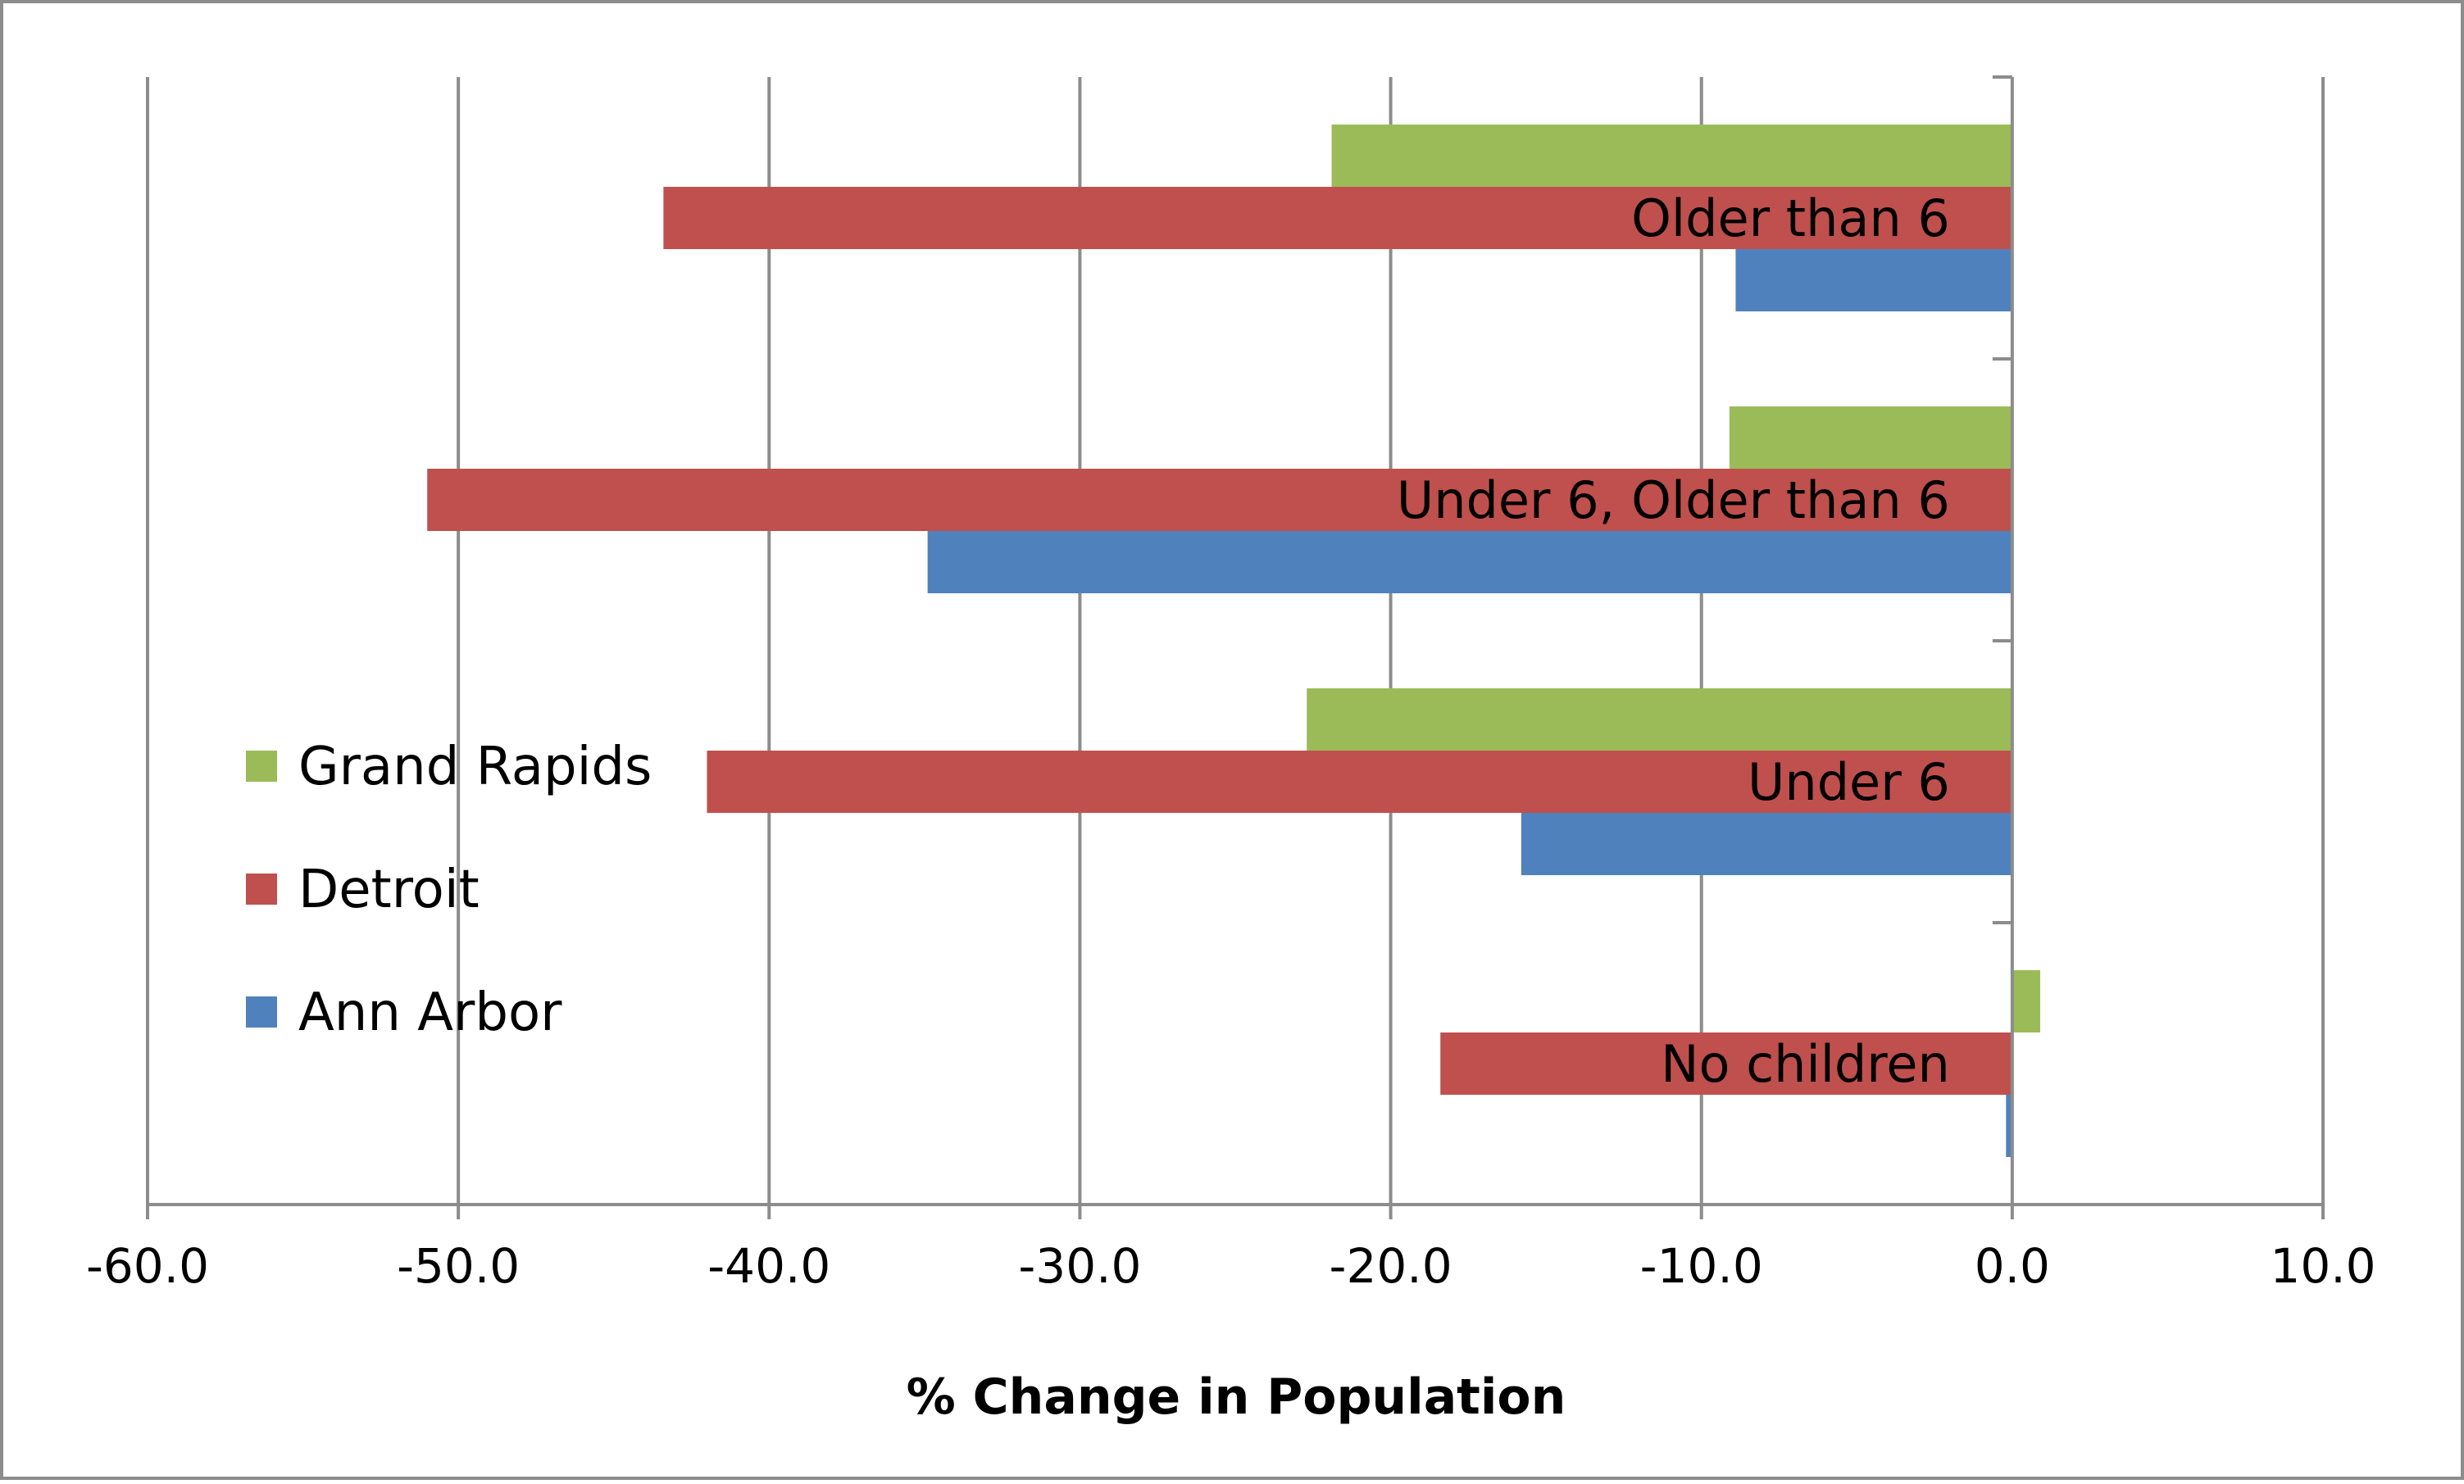 This screenshot has width=2464, height=1484. What do you see at coordinates (1391, 1266) in the screenshot?
I see `x-tick-label: -20.0` at bounding box center [1391, 1266].